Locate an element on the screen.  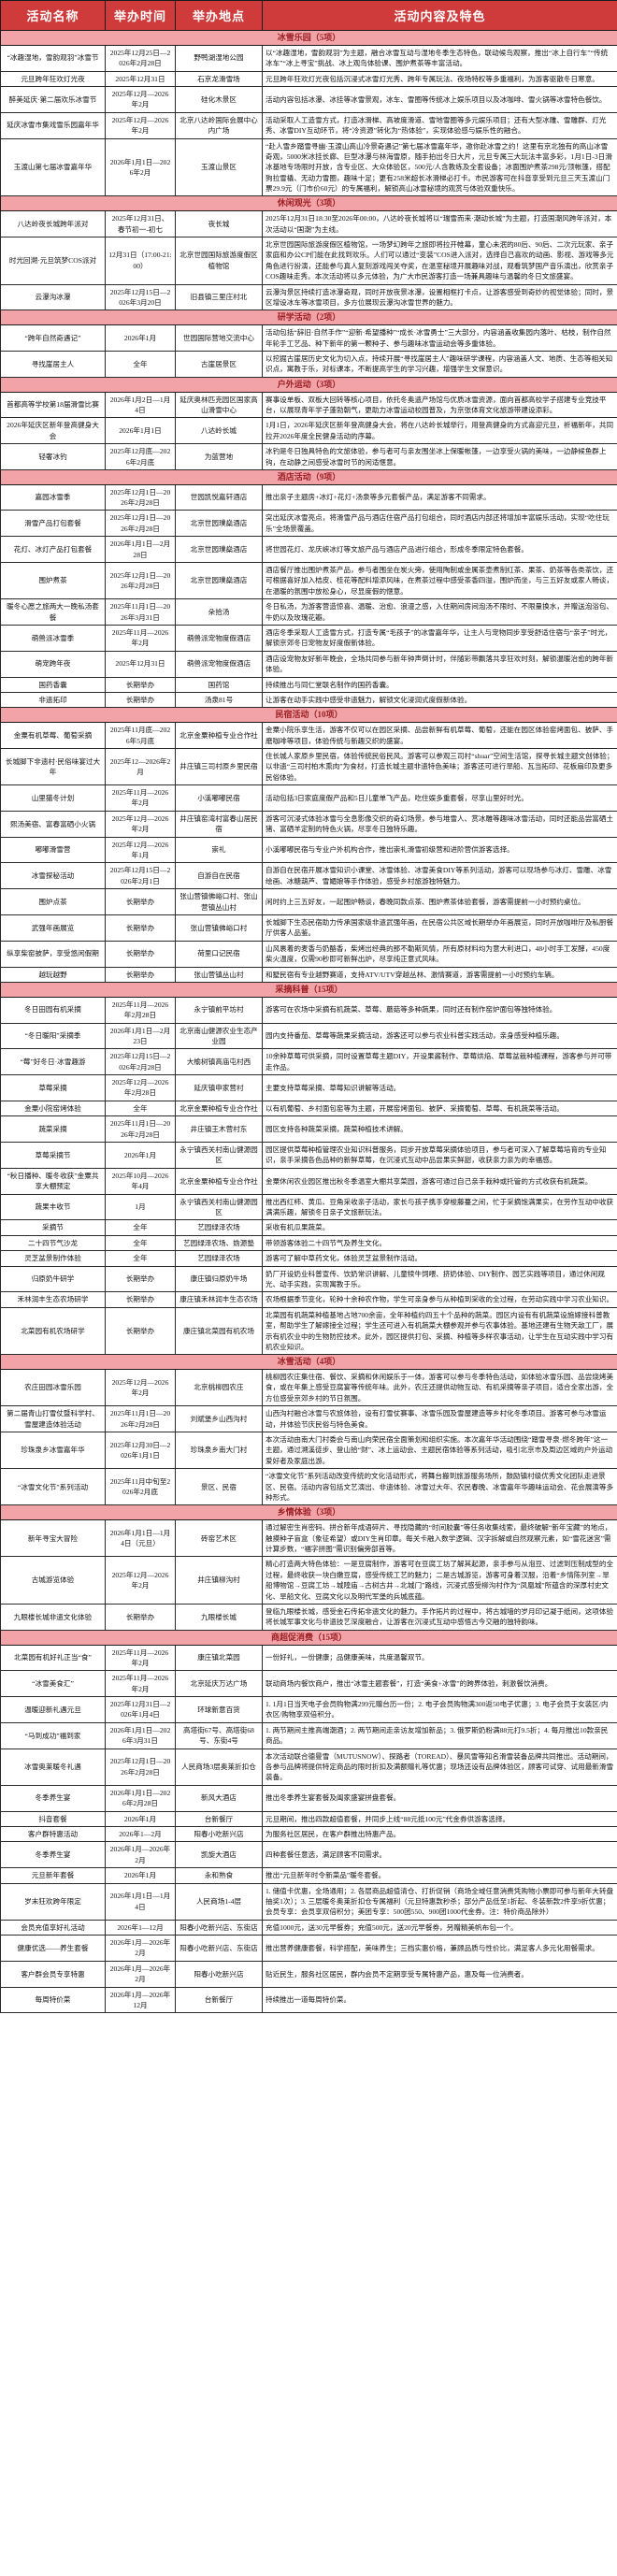
activity-name-cell: 萌兽派冰雪季 is located at coordinates (53, 638).